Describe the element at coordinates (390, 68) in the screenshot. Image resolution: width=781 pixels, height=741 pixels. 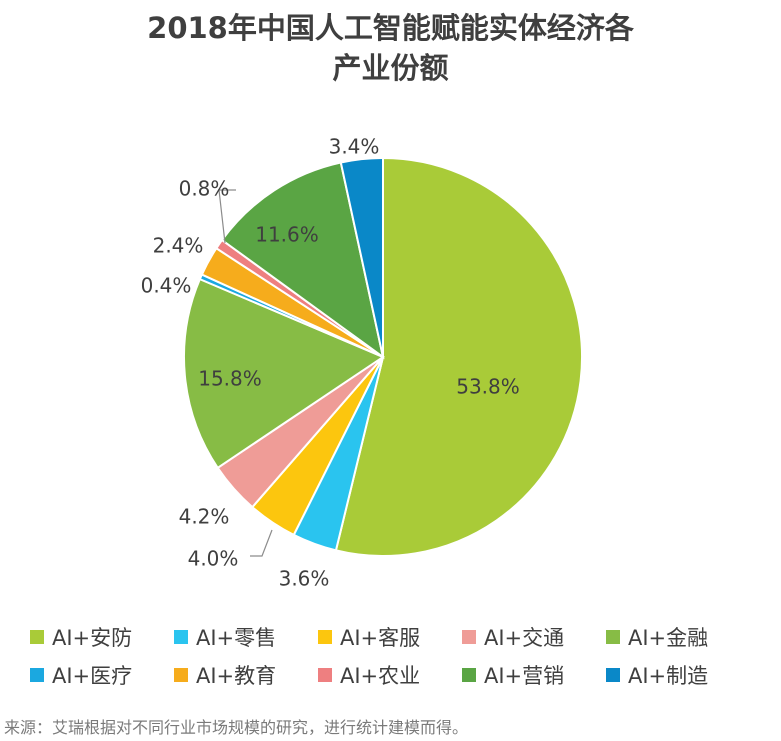
I see `chart-title-line-2: 产业份额` at that location.